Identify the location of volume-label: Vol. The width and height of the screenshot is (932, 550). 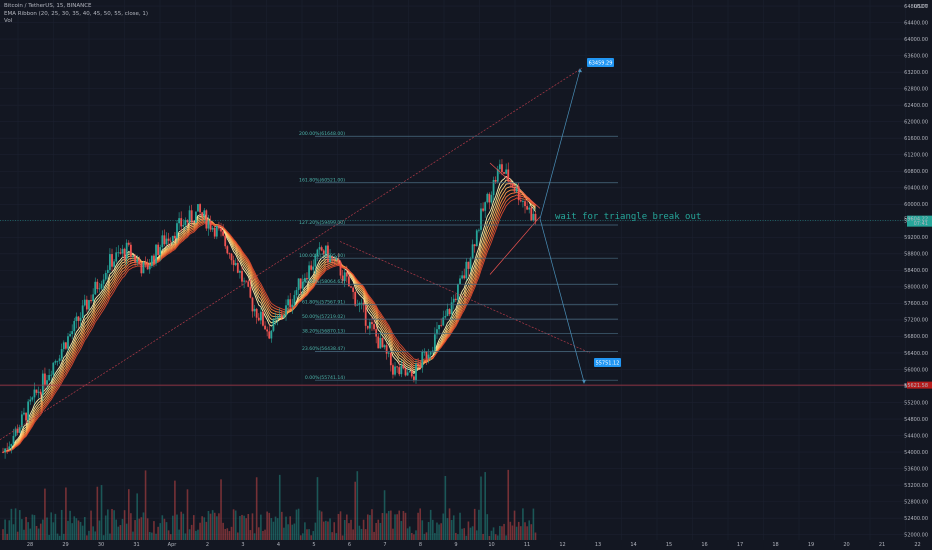
(8, 21).